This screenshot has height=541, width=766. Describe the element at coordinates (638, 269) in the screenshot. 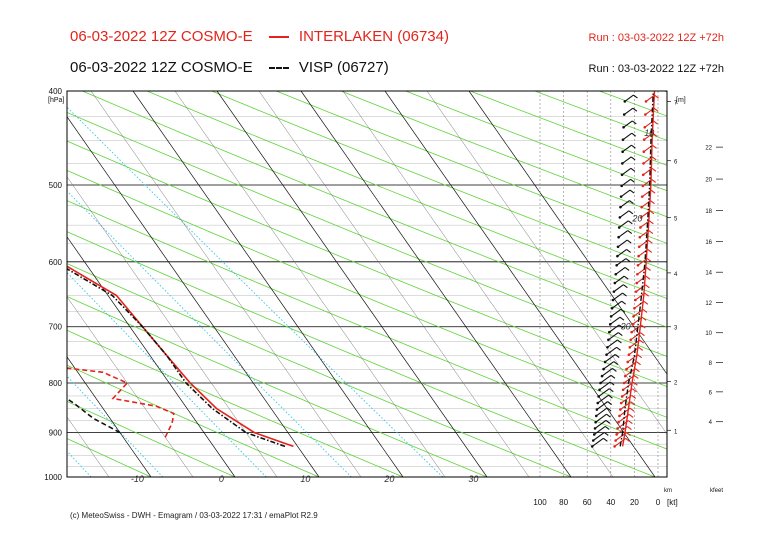

I see `wind-speed-profile-station1` at that location.